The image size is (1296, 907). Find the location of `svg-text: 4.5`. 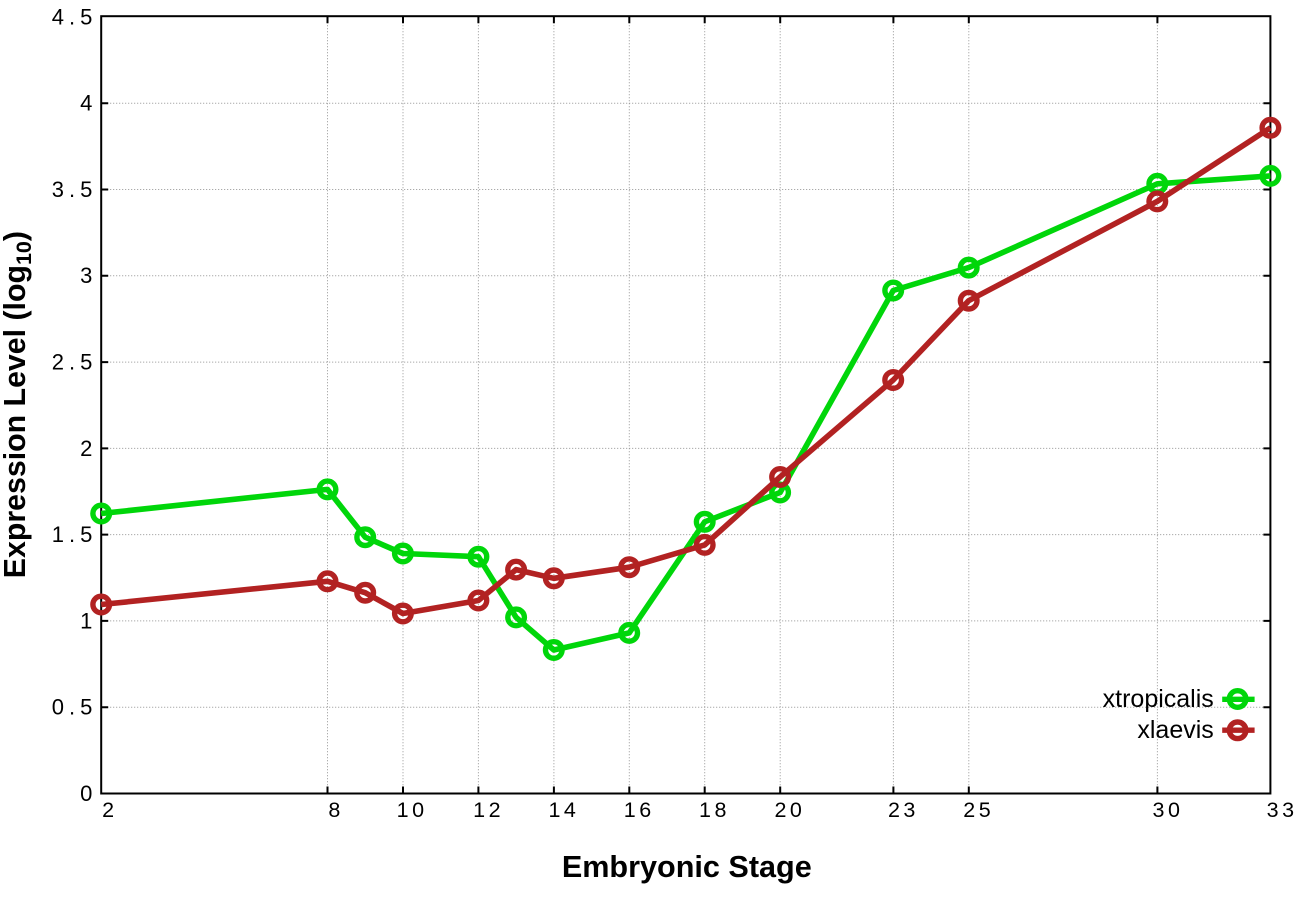

svg-text: 4.5 is located at coordinates (75, 16).